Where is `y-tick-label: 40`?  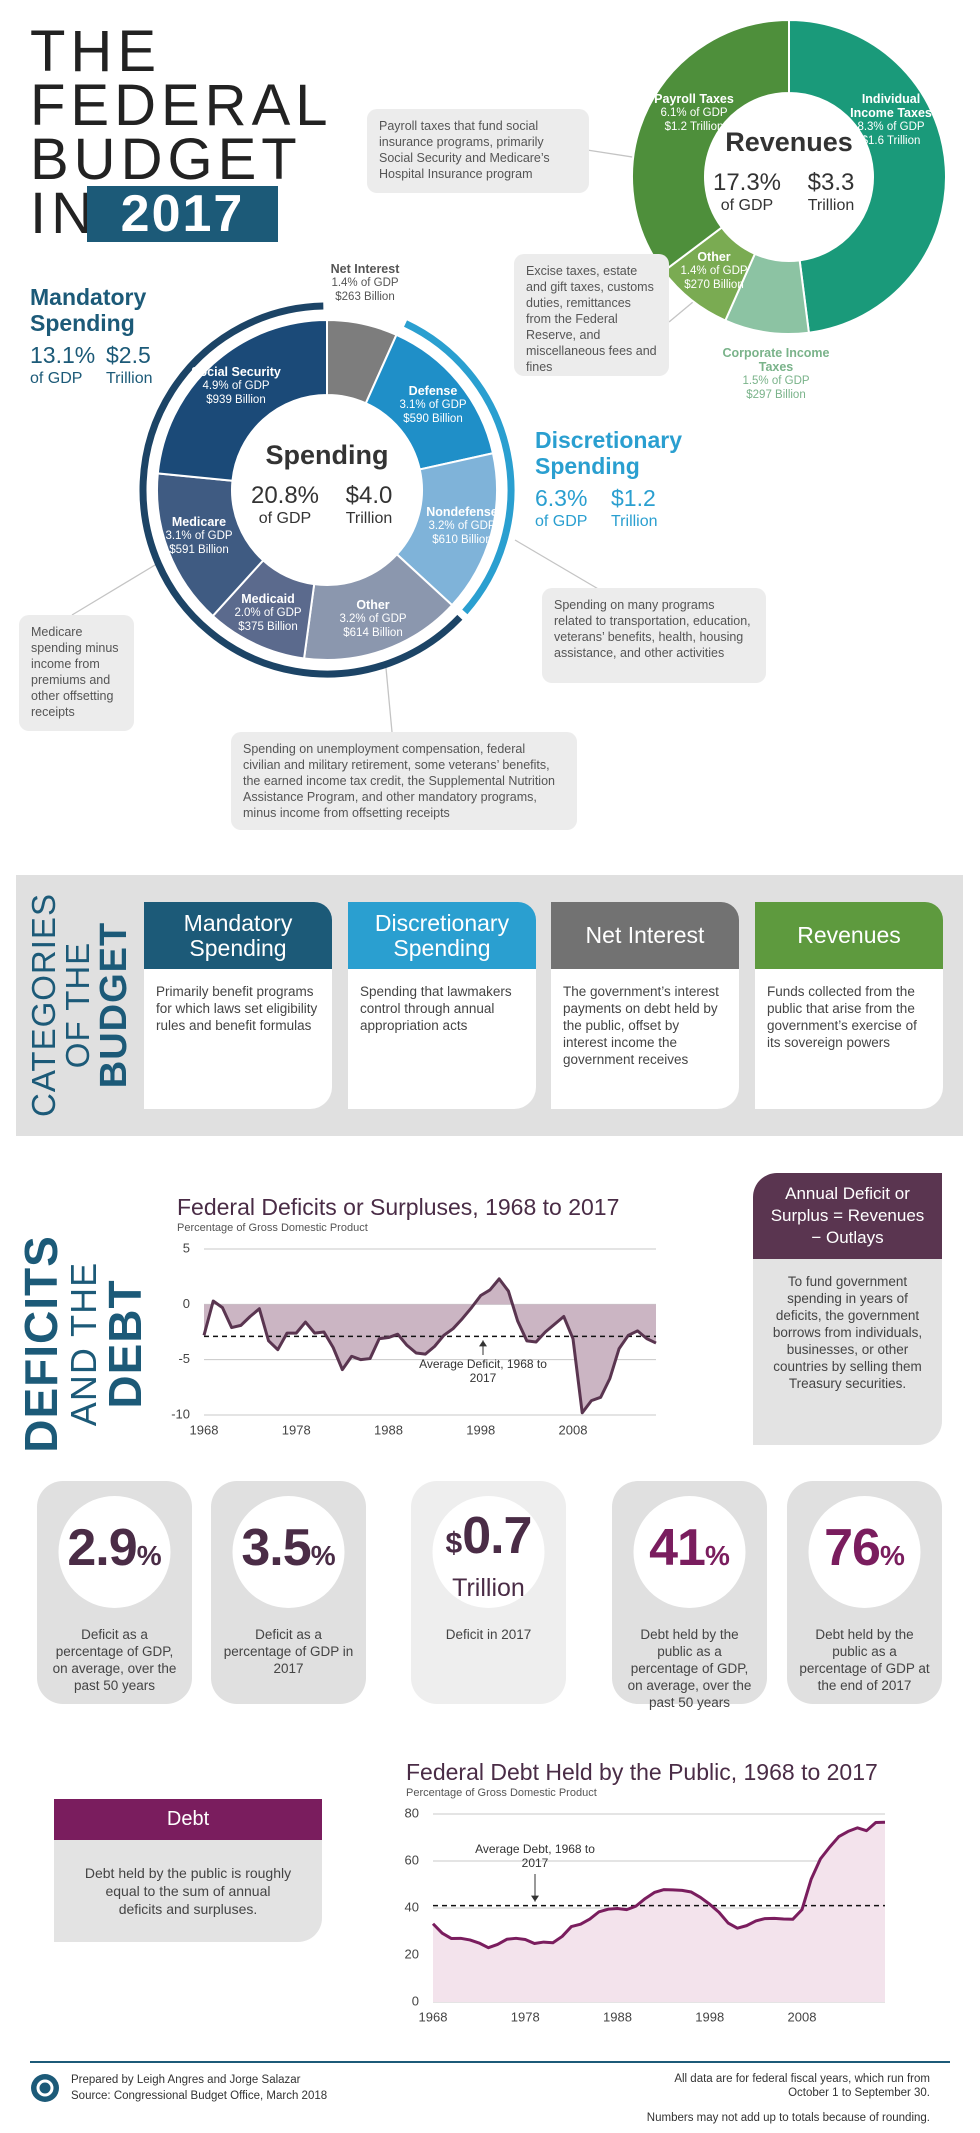 y-tick-label: 40 is located at coordinates (412, 1906).